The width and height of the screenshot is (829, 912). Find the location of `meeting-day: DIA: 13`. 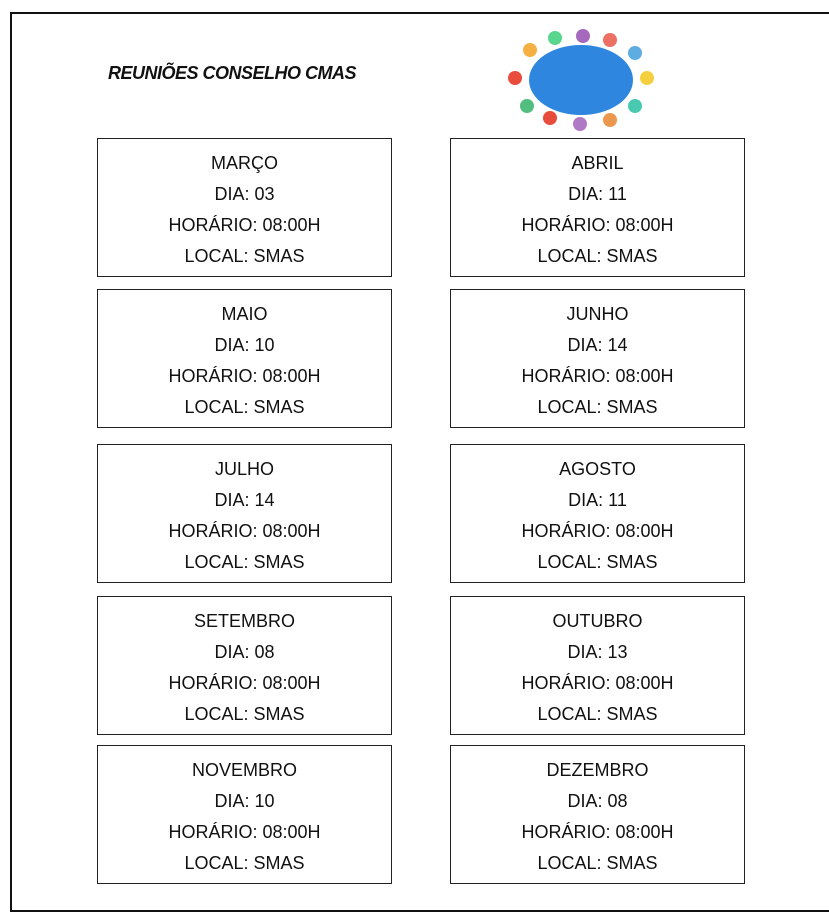

meeting-day: DIA: 13 is located at coordinates (597, 652).